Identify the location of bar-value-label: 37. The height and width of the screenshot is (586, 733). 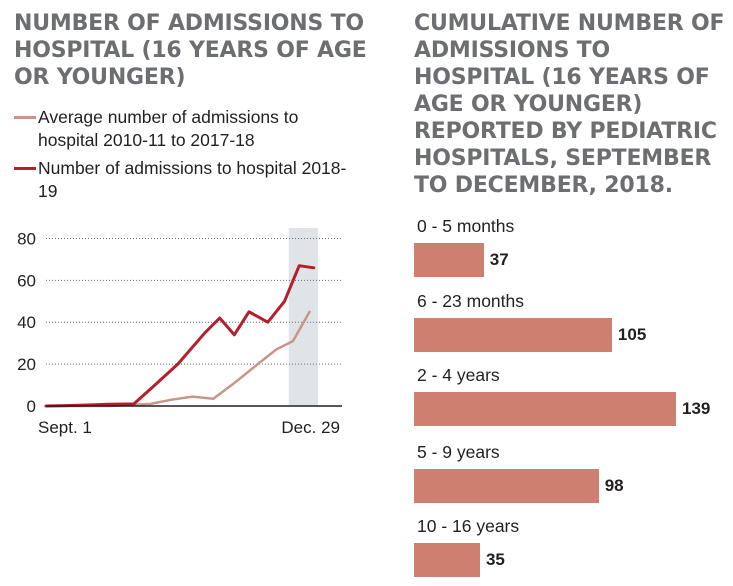
(499, 259).